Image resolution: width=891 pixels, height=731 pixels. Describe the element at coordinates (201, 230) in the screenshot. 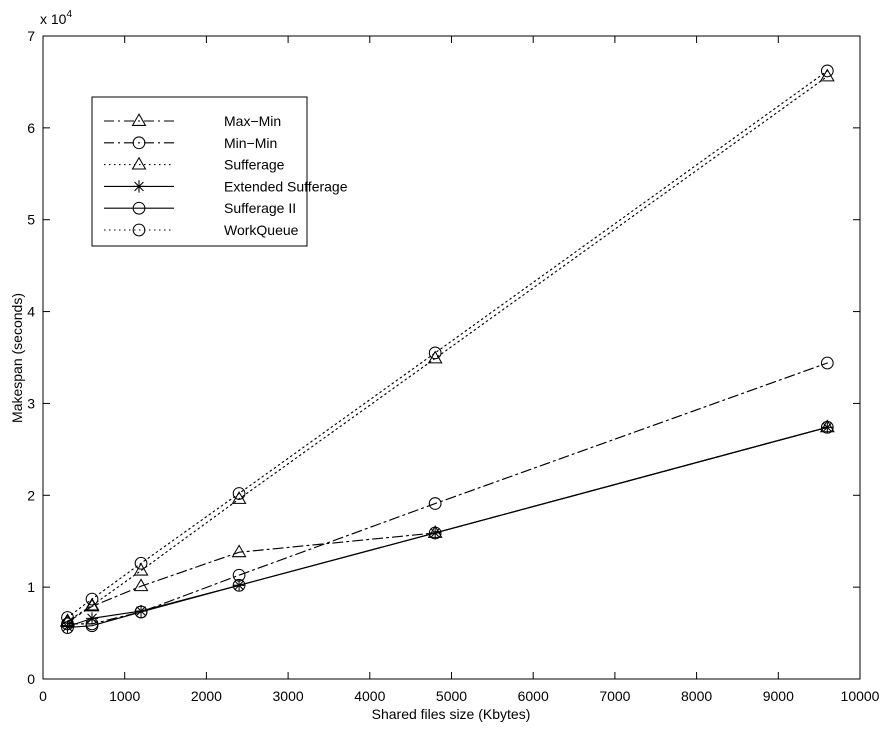

I see `legend-item-5: WorkQueue` at that location.